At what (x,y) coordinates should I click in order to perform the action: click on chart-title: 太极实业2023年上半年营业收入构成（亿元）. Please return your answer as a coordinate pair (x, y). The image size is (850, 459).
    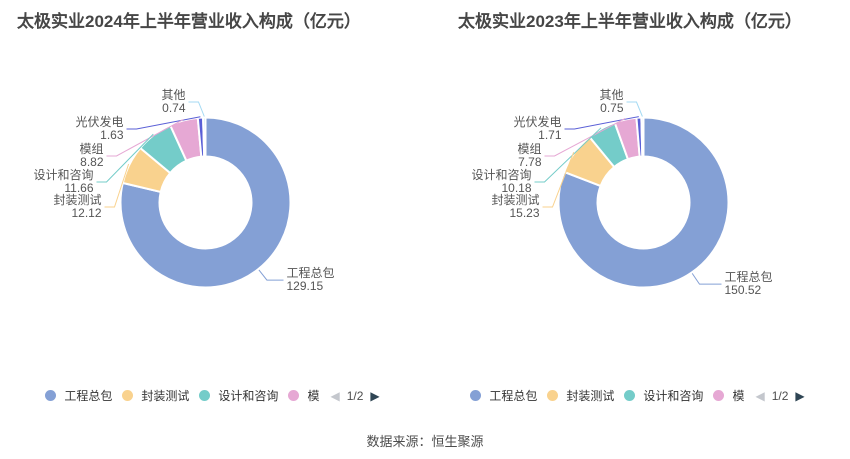
    Looking at the image, I should click on (630, 21).